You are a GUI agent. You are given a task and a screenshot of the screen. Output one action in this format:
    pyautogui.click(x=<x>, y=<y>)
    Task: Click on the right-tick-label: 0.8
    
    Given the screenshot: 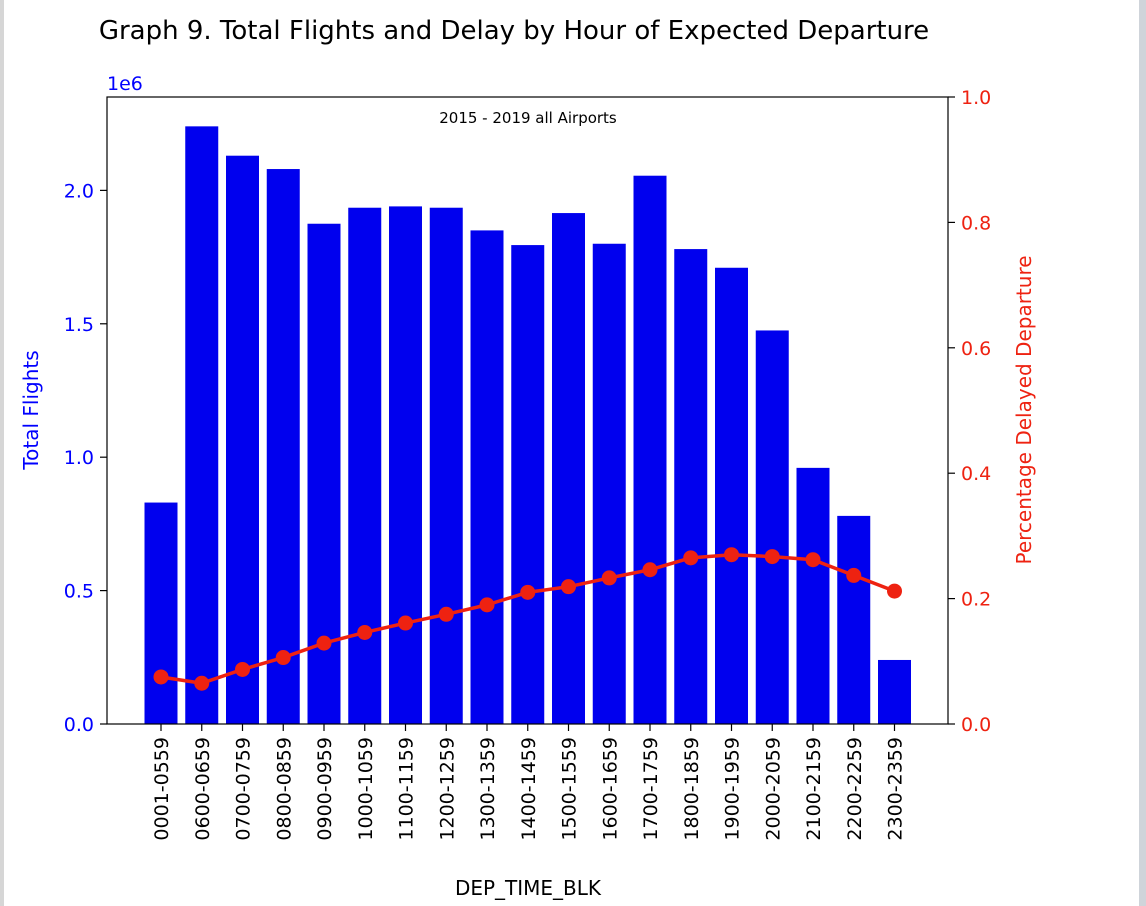 What is the action you would take?
    pyautogui.click(x=976, y=223)
    